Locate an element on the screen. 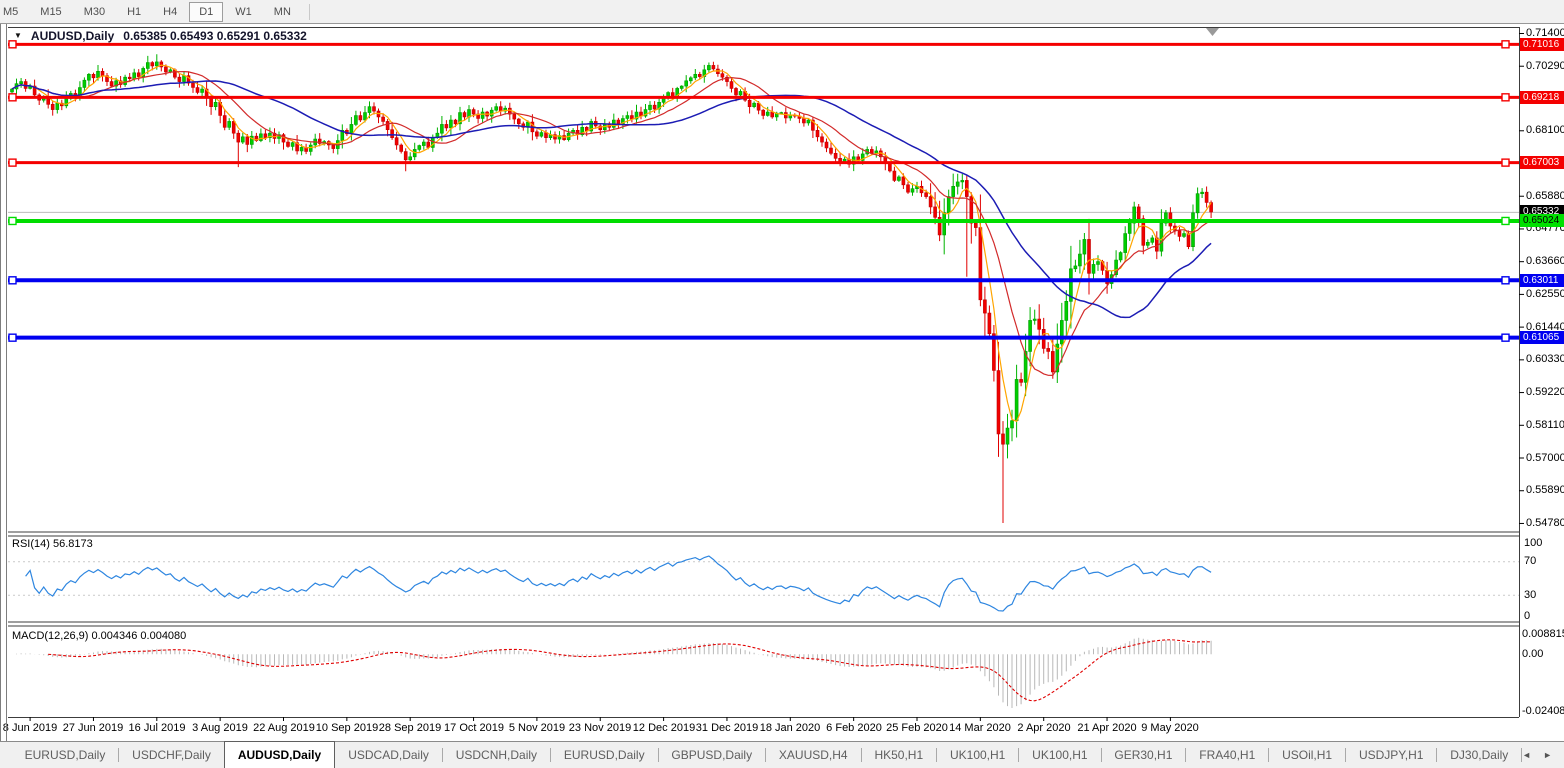  timeframe-button-m30: M30 is located at coordinates (94, 11).